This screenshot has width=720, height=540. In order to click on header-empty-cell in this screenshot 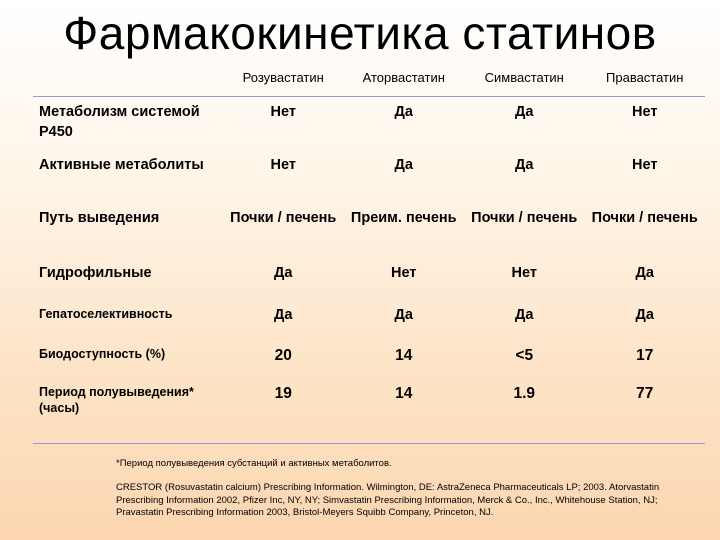, I will do `click(128, 77)`.